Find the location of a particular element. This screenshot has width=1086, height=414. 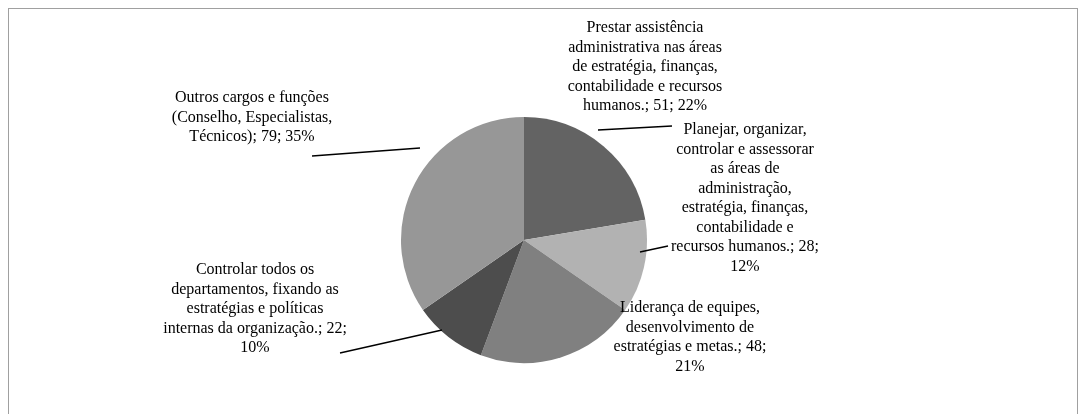

slice-label: Planejar, organizar, controlar e assessorar as áreas de administração, estratégia, finanças, contabilidade e recursos humanos.; 28; 12% is located at coordinates (745, 197).